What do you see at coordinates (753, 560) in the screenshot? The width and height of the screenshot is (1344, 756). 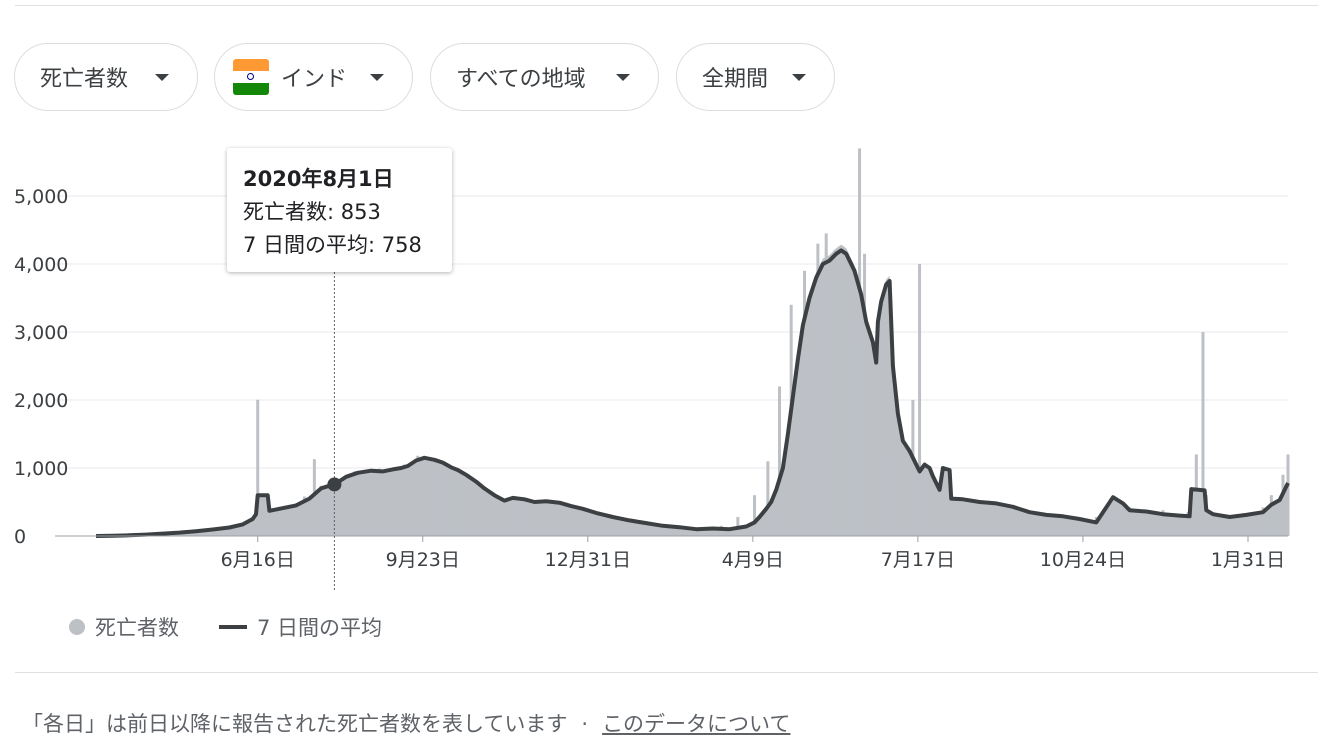 I see `x-tick-label: 4月9日` at bounding box center [753, 560].